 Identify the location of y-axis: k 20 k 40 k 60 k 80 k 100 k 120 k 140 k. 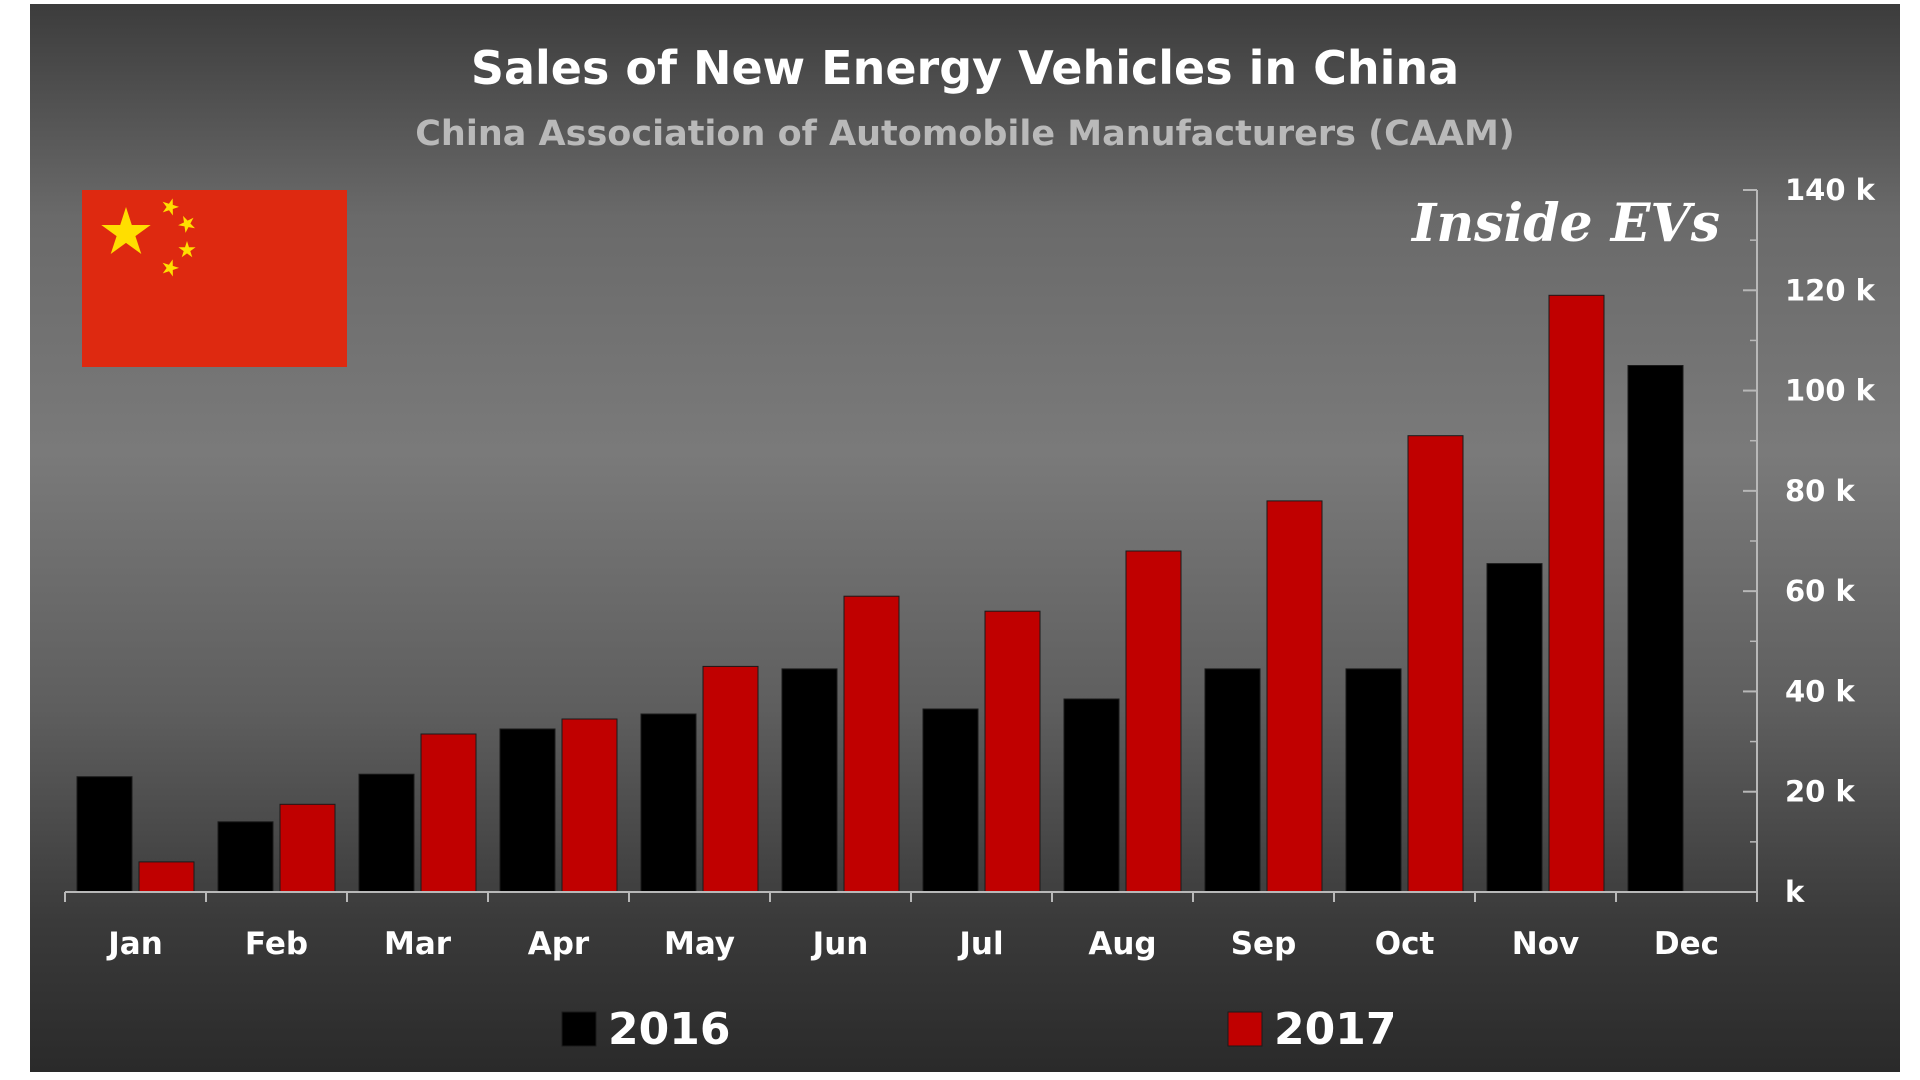
(1809, 541).